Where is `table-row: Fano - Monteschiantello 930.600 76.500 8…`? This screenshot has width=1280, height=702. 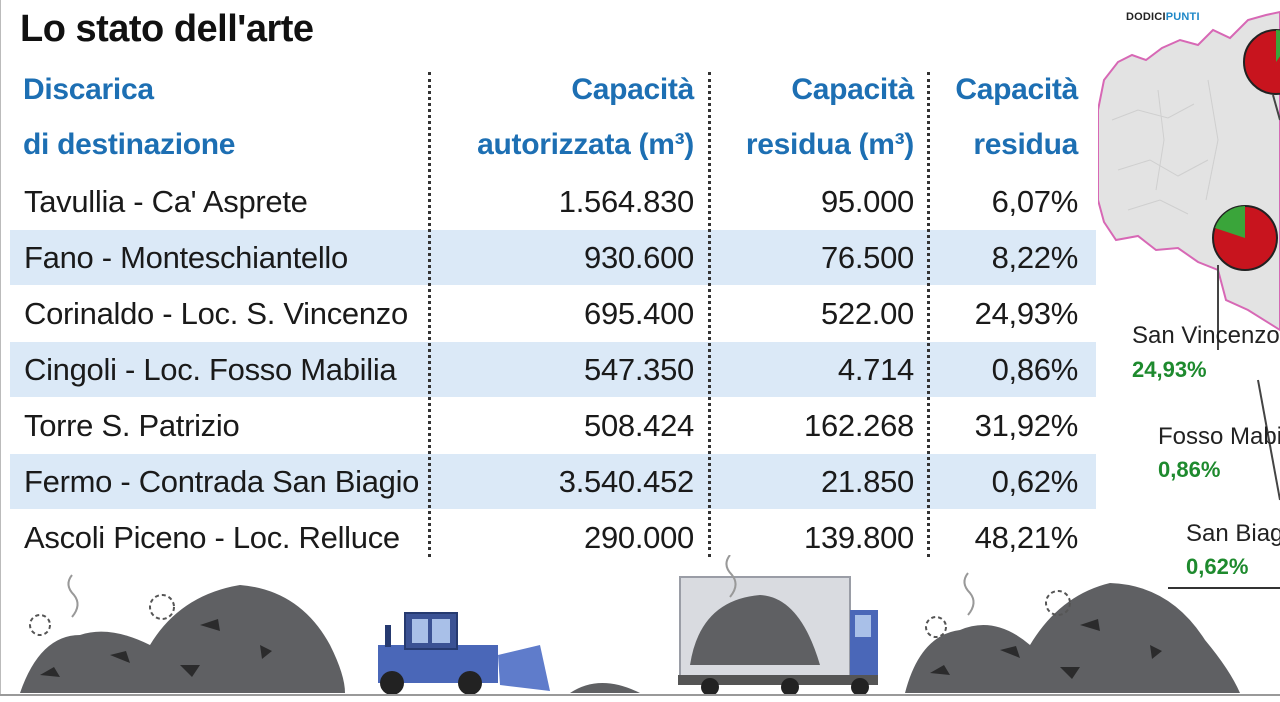
table-row: Fano - Monteschiantello 930.600 76.500 8… is located at coordinates (553, 257).